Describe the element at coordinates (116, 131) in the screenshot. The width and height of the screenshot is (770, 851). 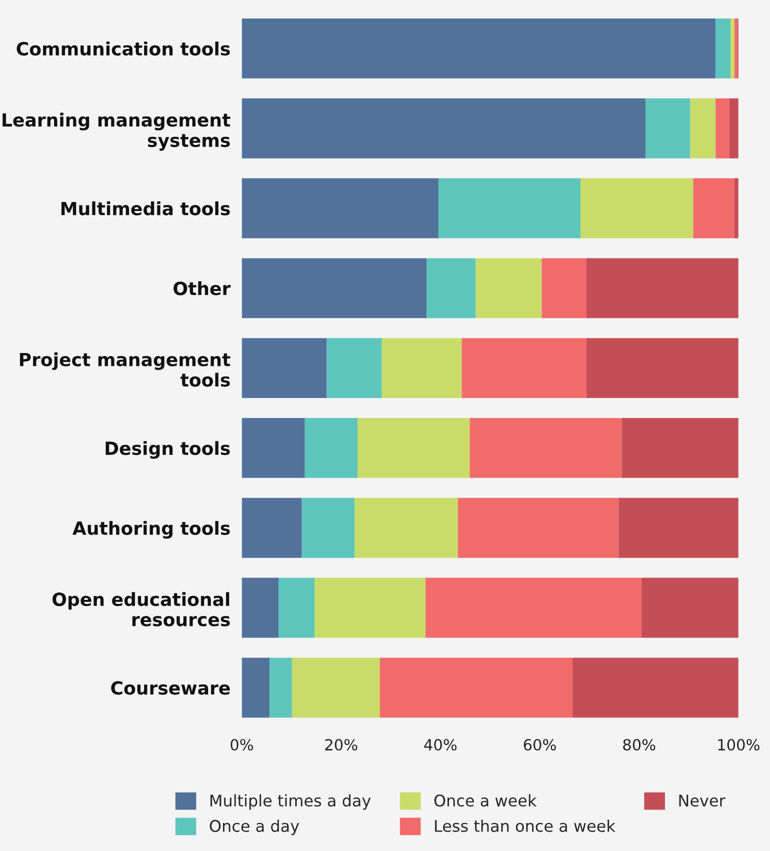
I see `y-tick-label: Learning management systems` at that location.